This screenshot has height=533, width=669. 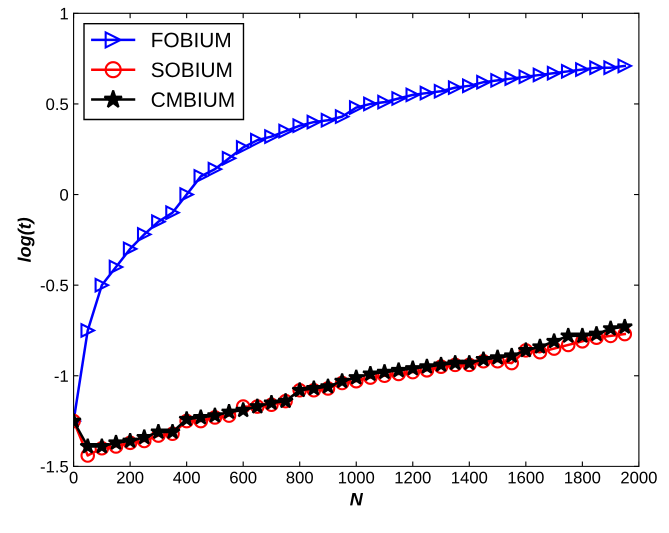 What do you see at coordinates (526, 478) in the screenshot?
I see `x-tick-label: 1600` at bounding box center [526, 478].